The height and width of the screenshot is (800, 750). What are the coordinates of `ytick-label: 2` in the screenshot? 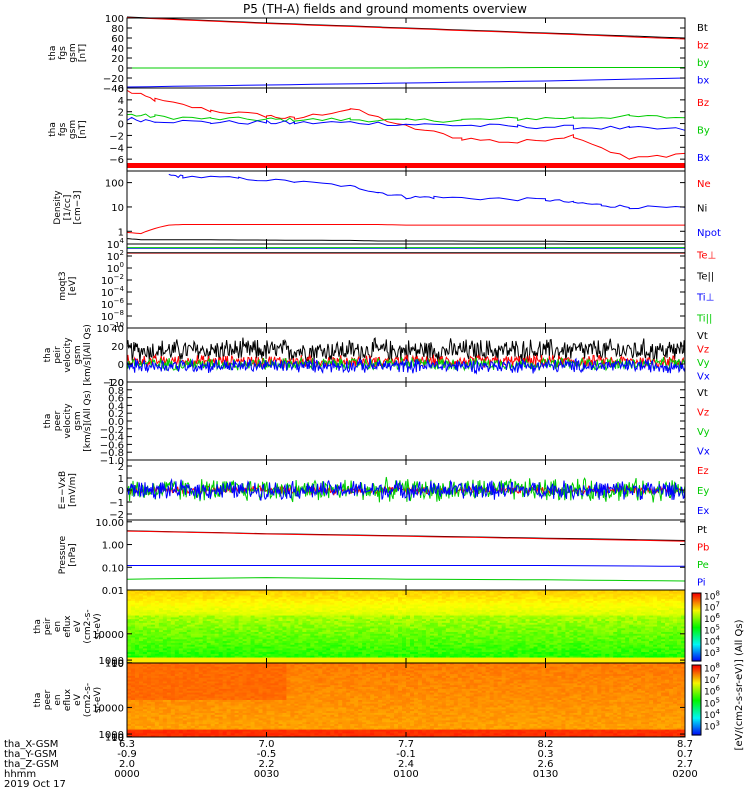 It's located at (121, 467).